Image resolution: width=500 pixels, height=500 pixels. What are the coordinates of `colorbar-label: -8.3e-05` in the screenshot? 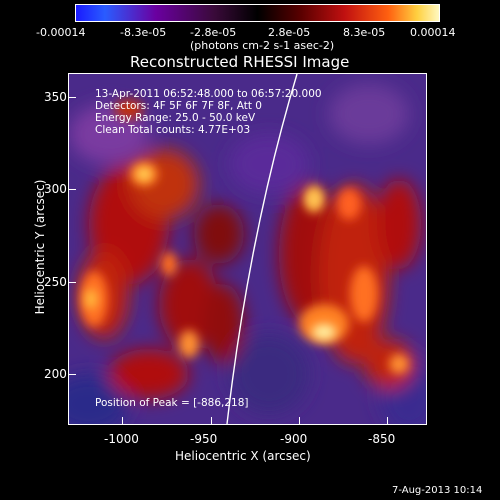 It's located at (143, 32).